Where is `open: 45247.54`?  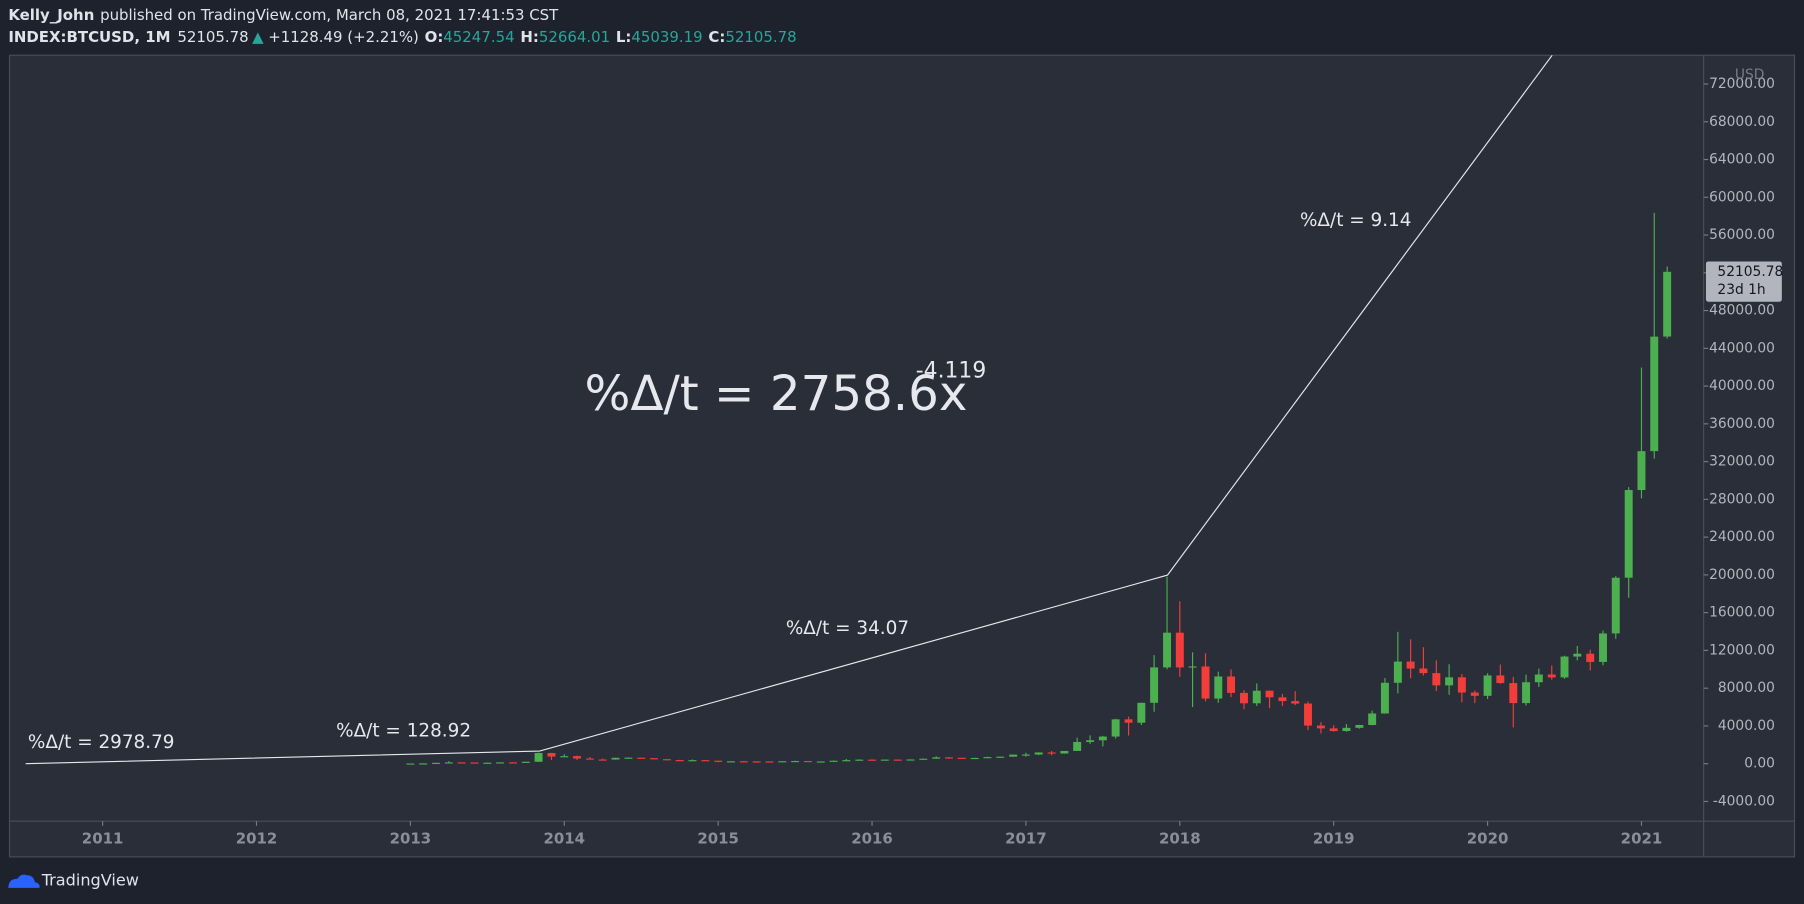 open: 45247.54 is located at coordinates (478, 37).